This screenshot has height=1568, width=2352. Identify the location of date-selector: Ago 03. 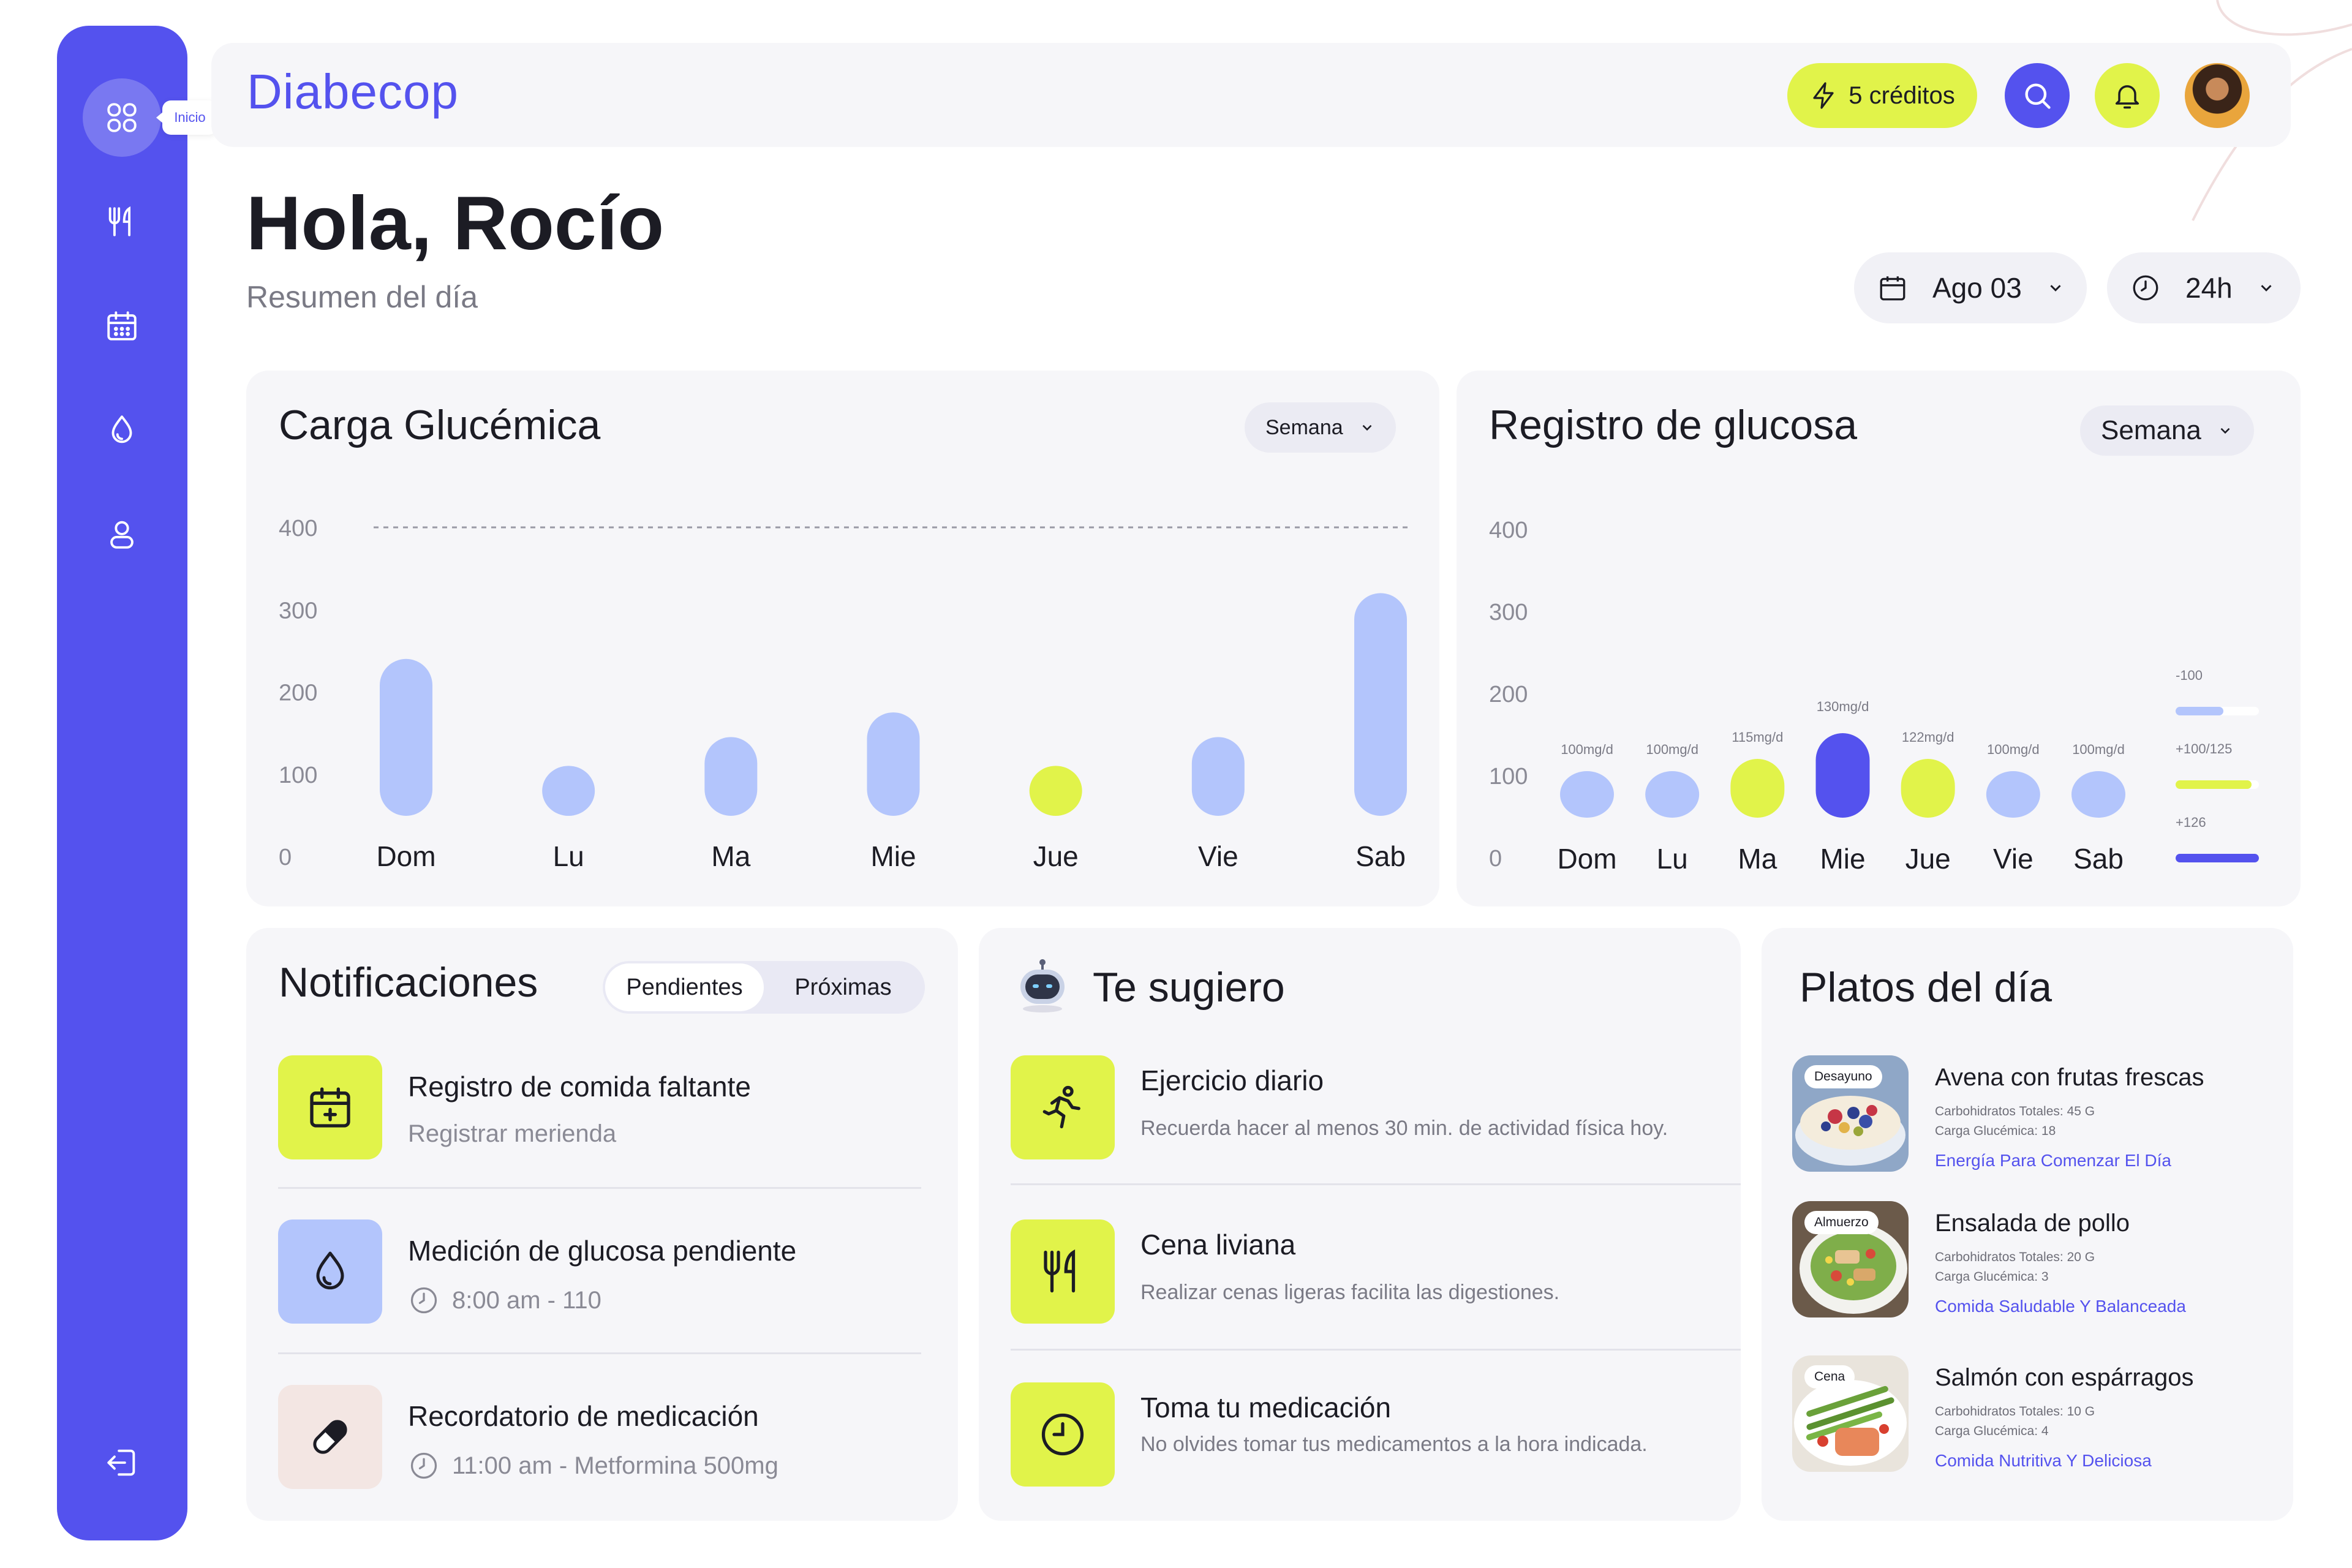
(1971, 288).